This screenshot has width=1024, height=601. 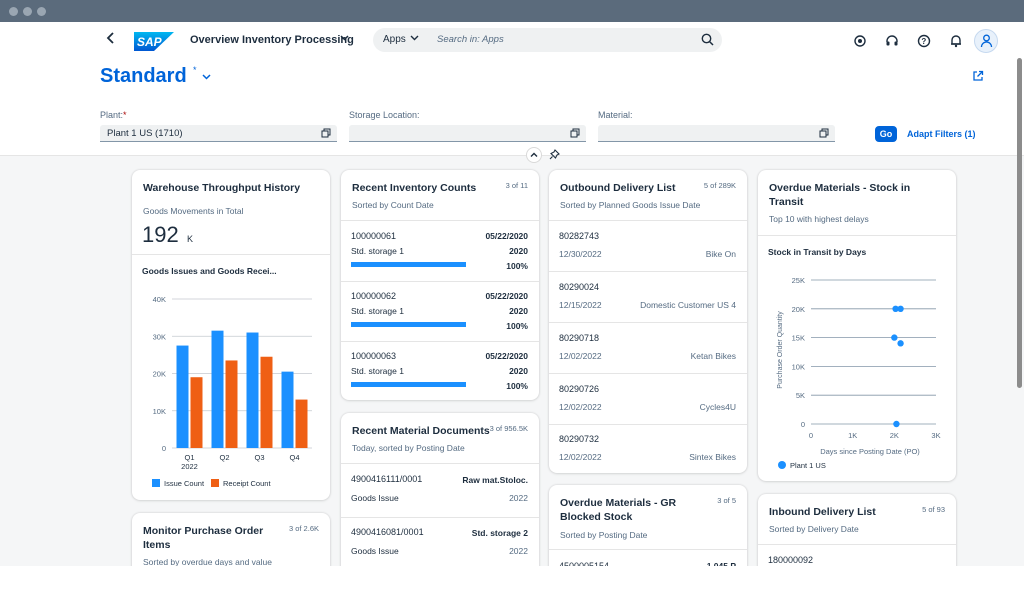 I want to click on search-input: Search in: Apps, so click(x=470, y=39).